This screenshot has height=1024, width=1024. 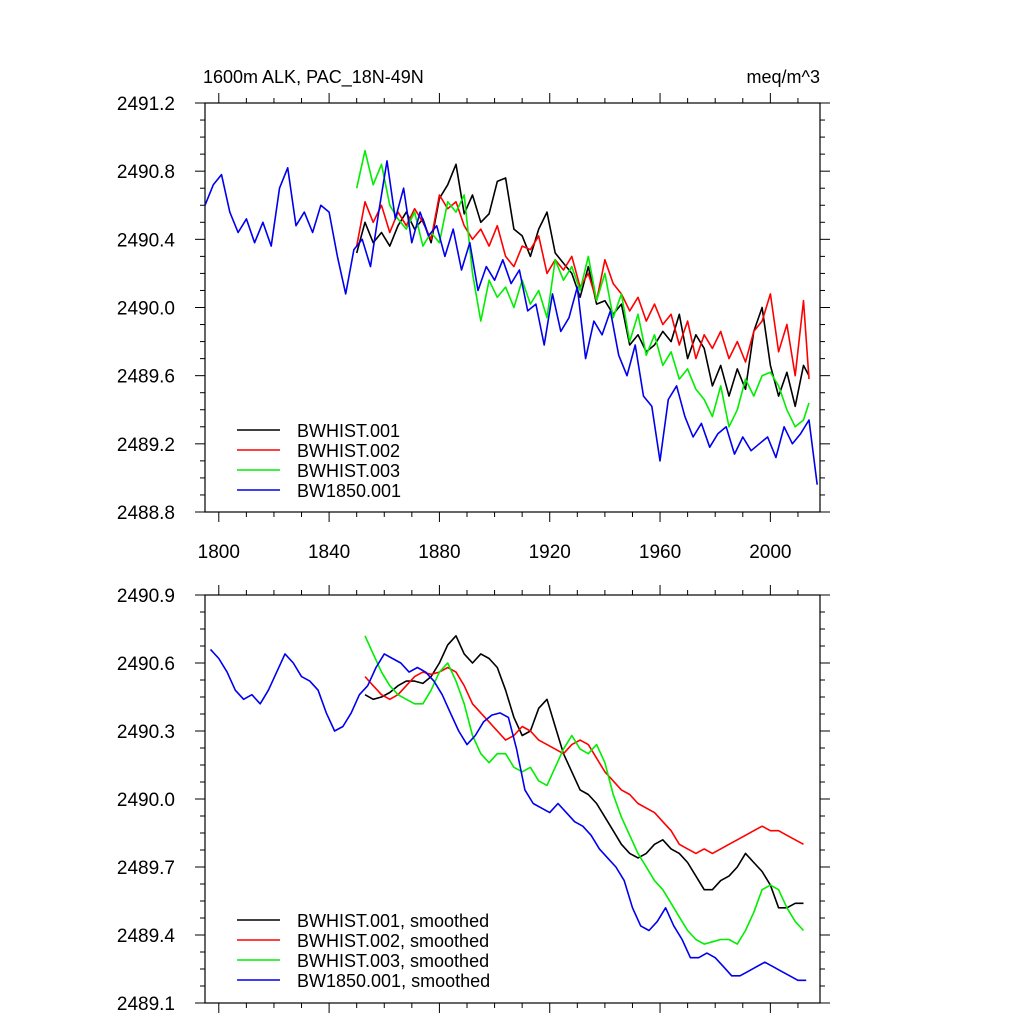 I want to click on x-tick-label: 2000, so click(x=770, y=552).